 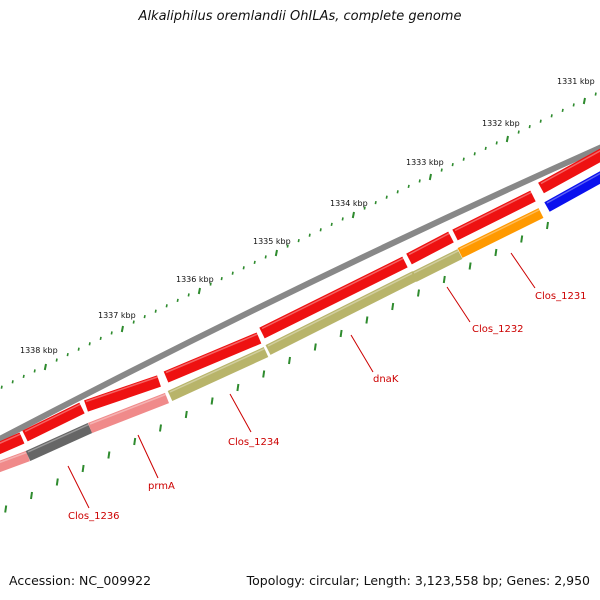 What do you see at coordinates (425, 162) in the screenshot?
I see `ruler-label: 1333 kbp` at bounding box center [425, 162].